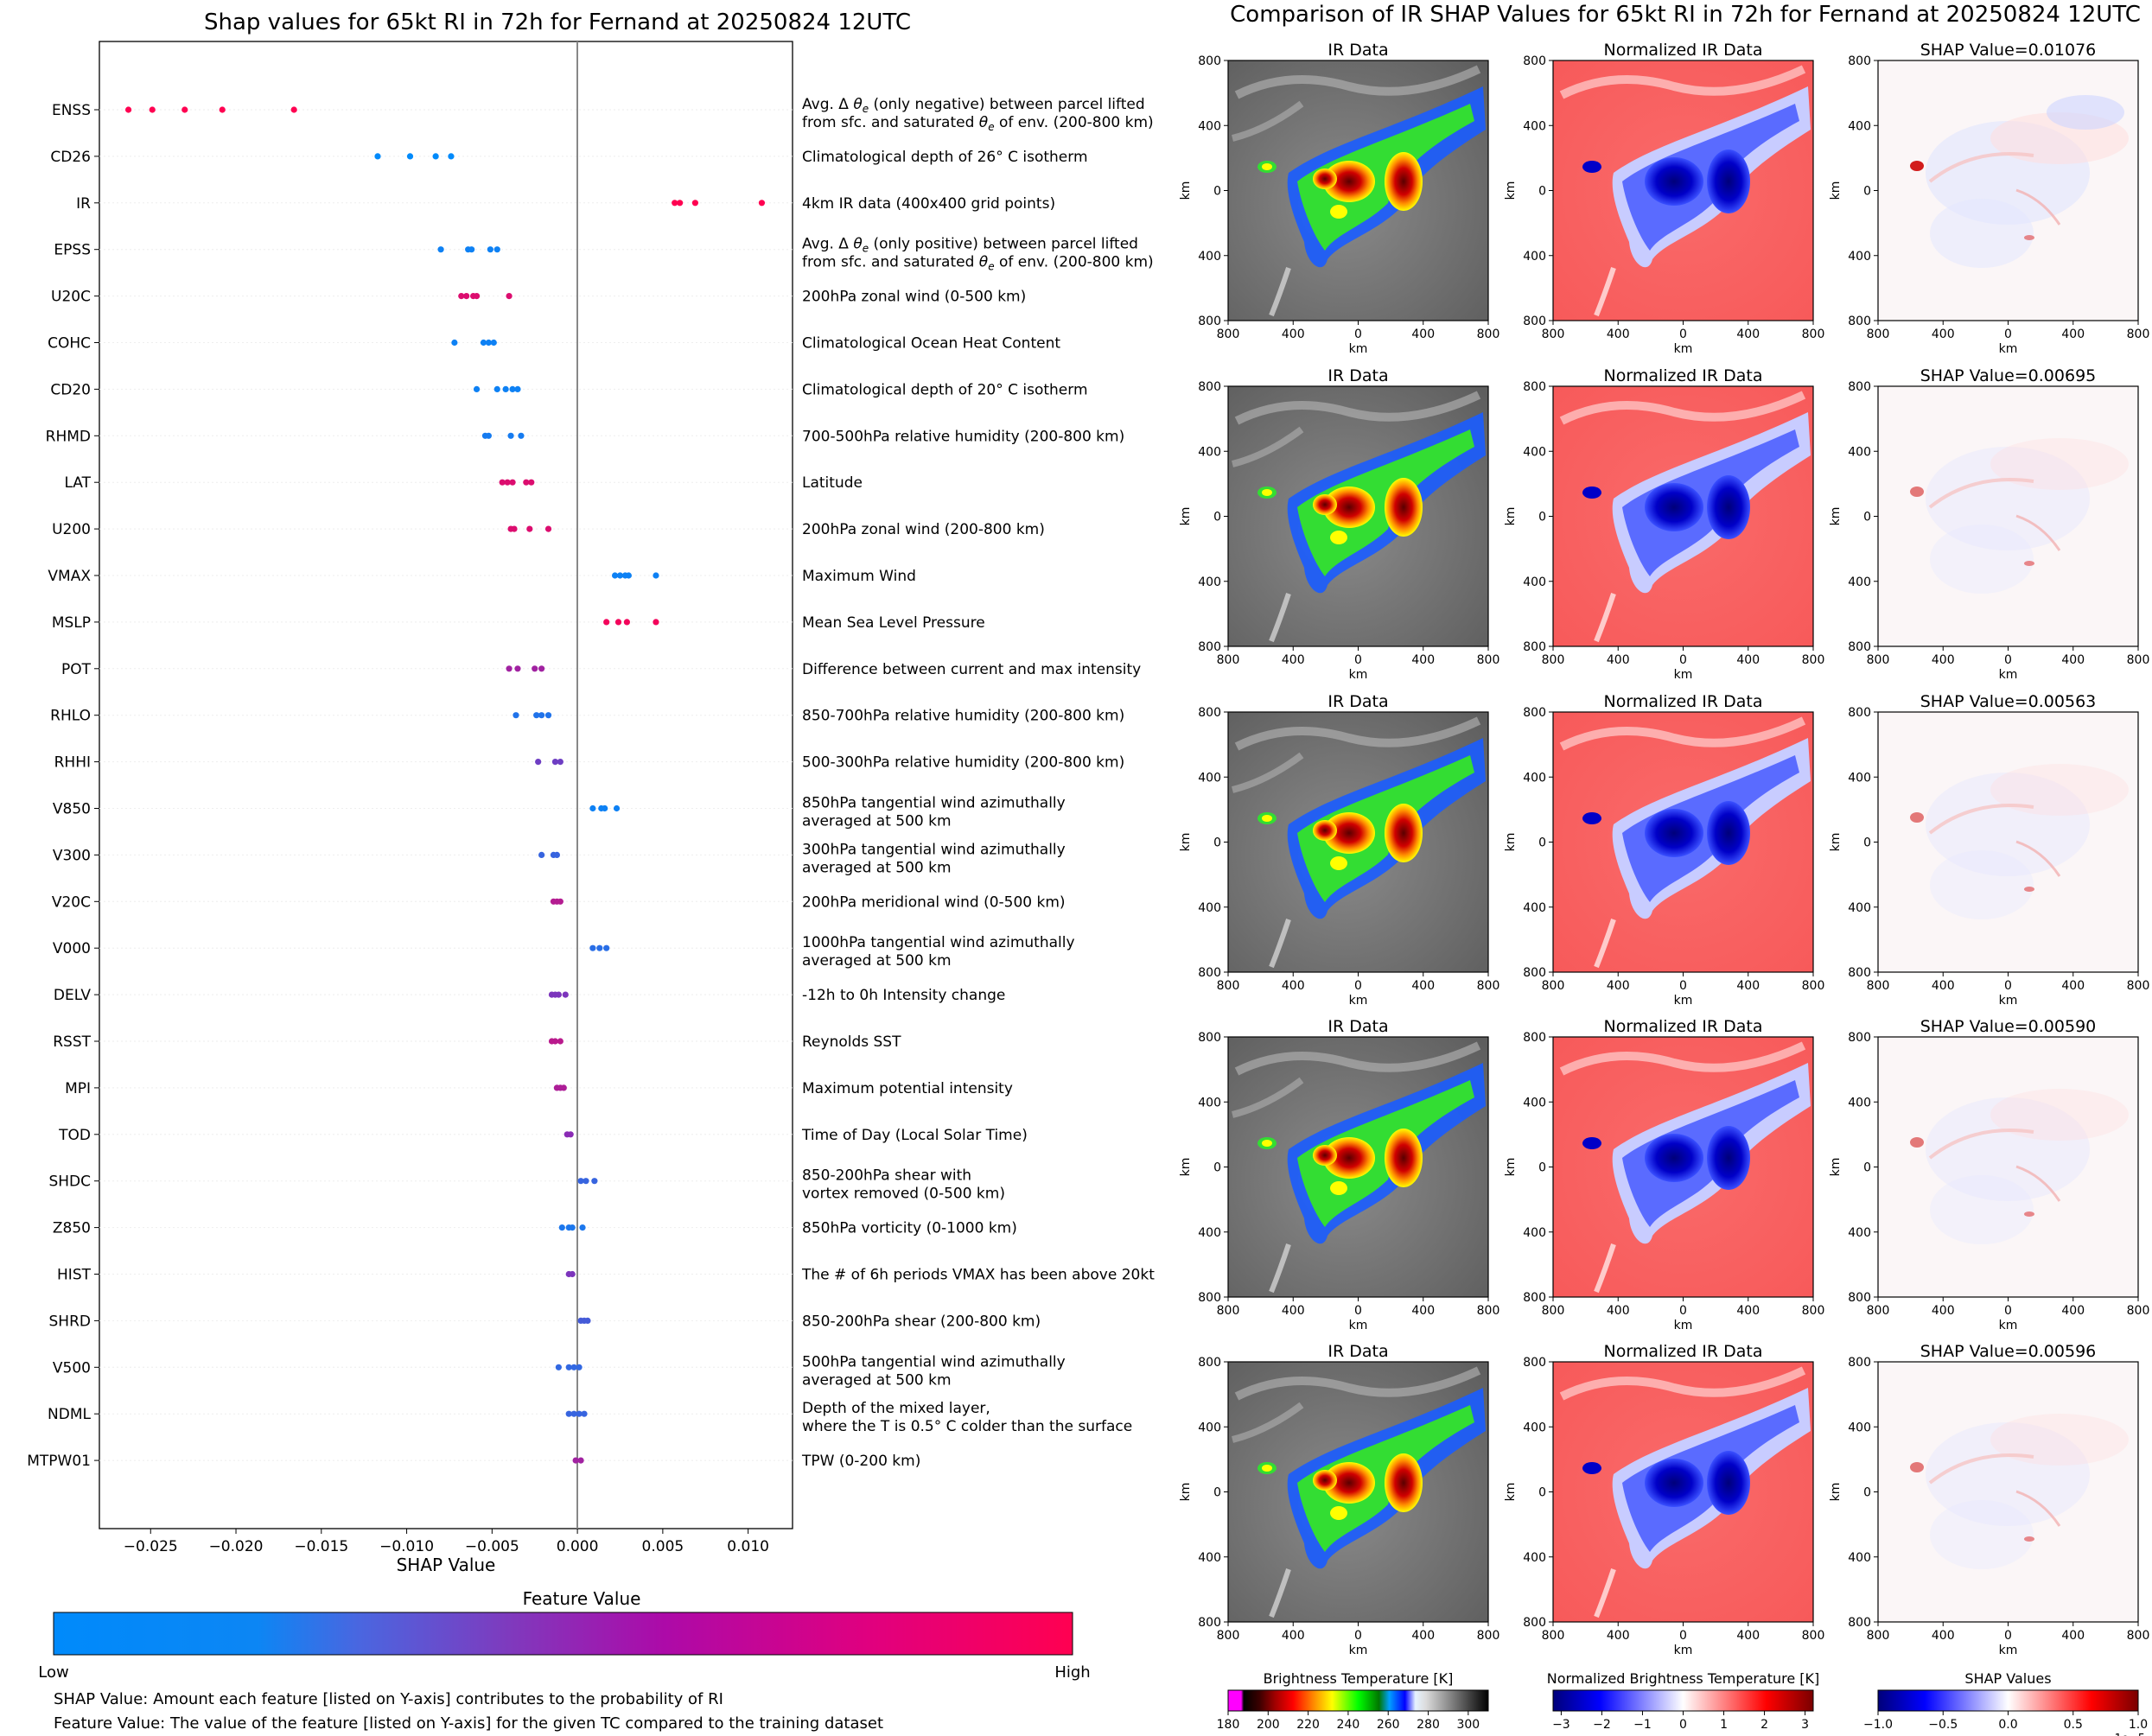  What do you see at coordinates (851, 1042) in the screenshot?
I see `feature-description: Reynolds SST` at bounding box center [851, 1042].